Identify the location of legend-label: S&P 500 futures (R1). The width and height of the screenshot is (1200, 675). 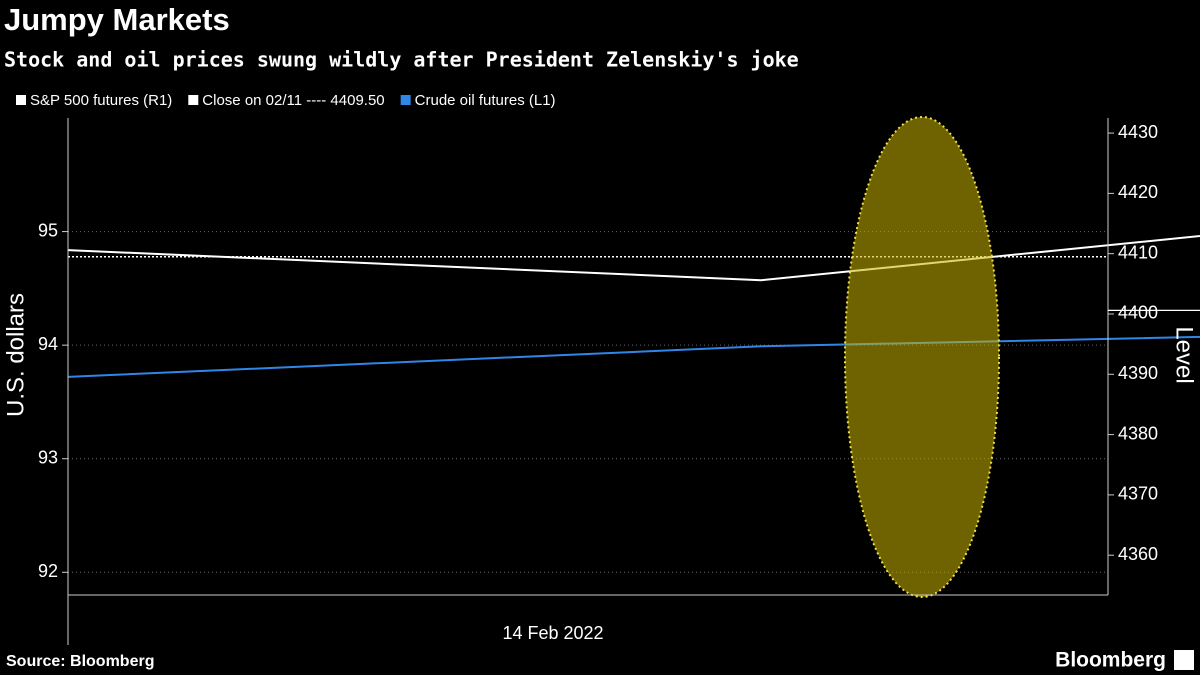
(101, 100).